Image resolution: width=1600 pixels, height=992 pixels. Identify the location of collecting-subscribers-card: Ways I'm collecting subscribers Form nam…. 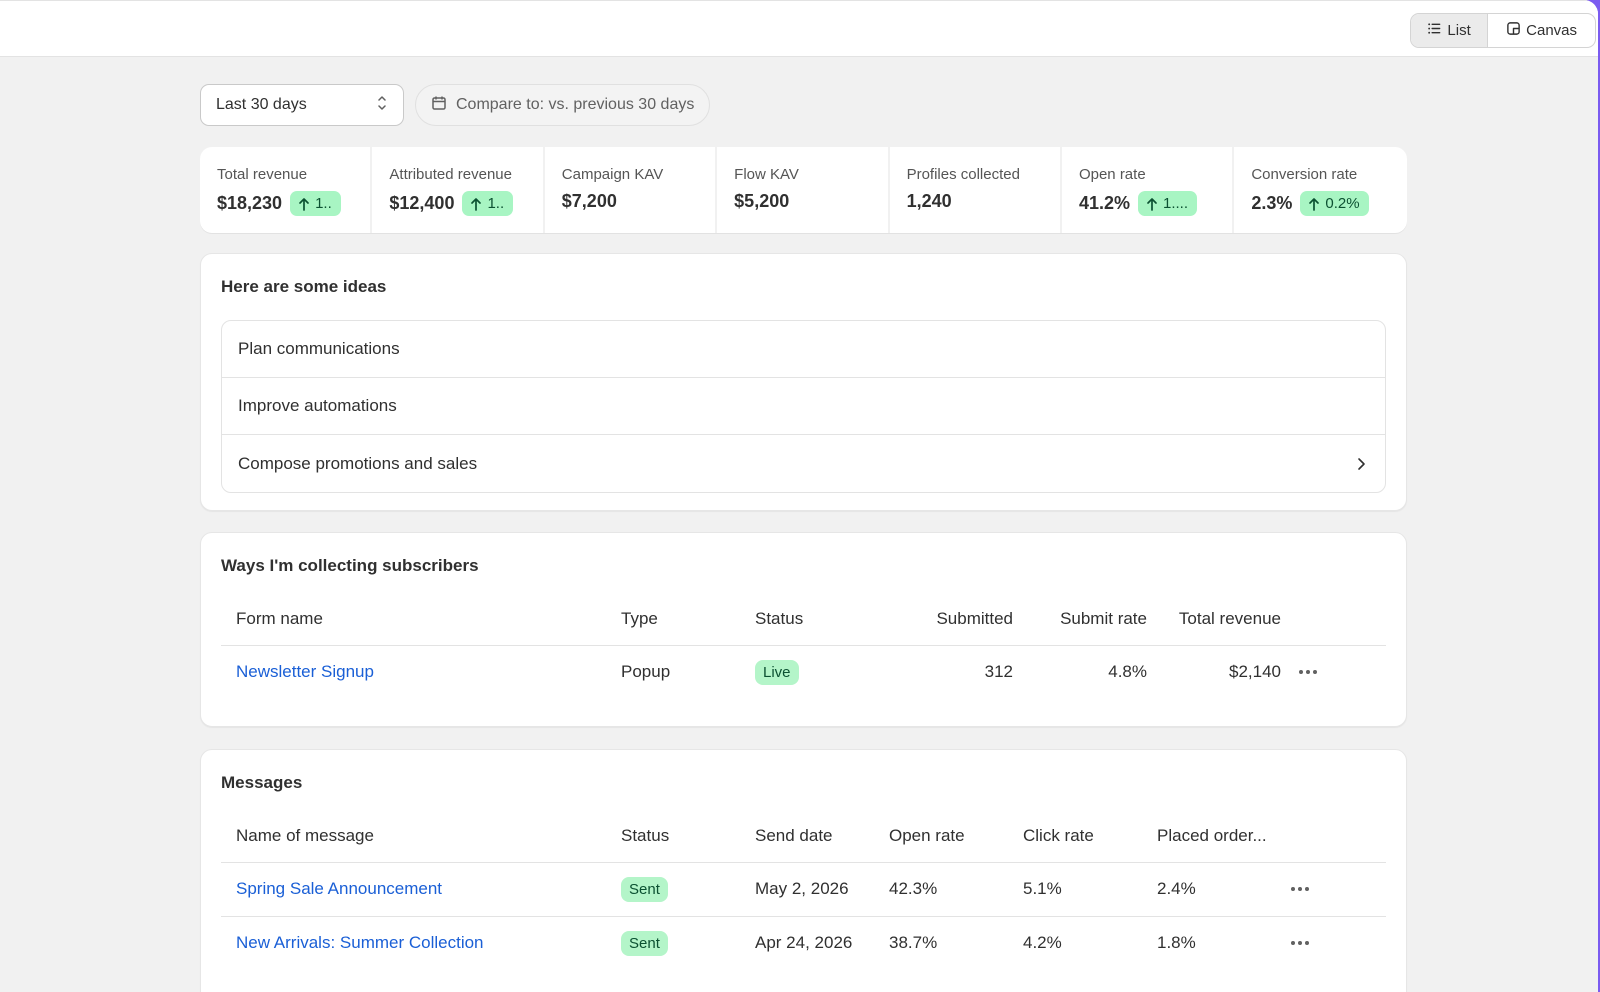
(803, 629).